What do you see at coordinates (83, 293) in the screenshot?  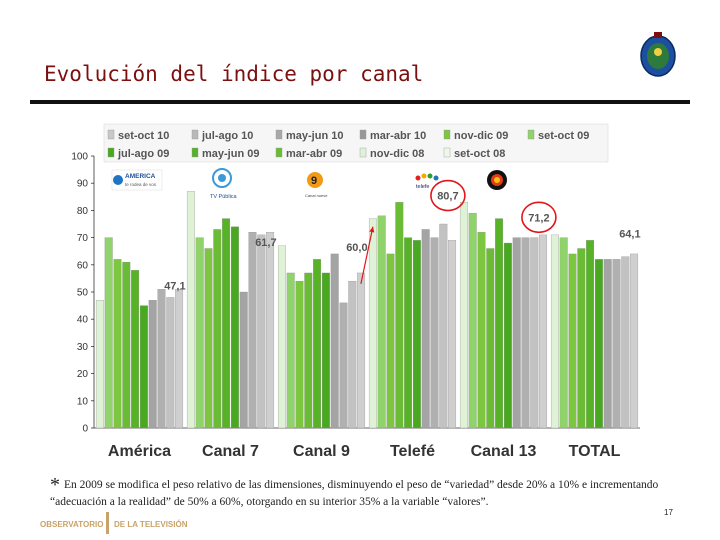 I see `y-tick-label: 50` at bounding box center [83, 293].